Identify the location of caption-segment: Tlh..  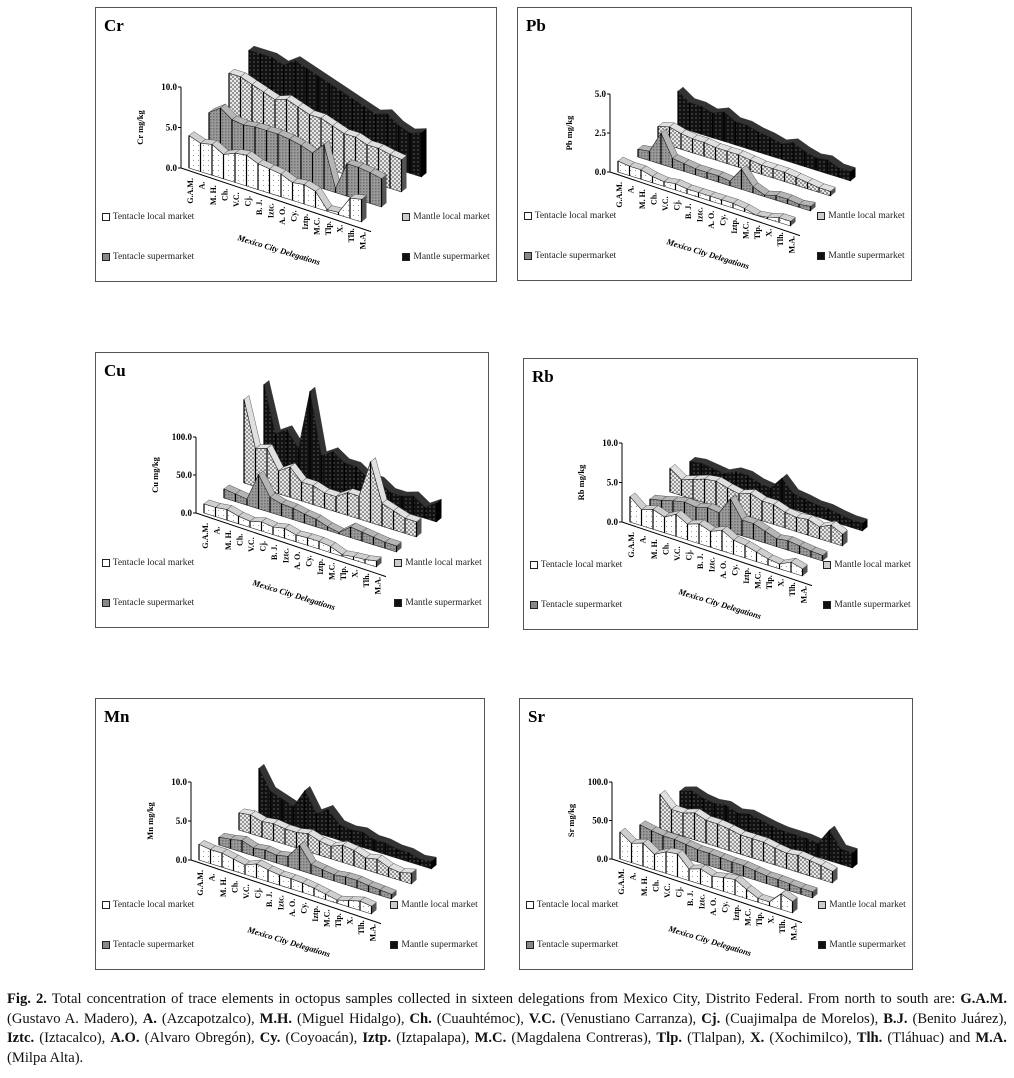
(869, 1038).